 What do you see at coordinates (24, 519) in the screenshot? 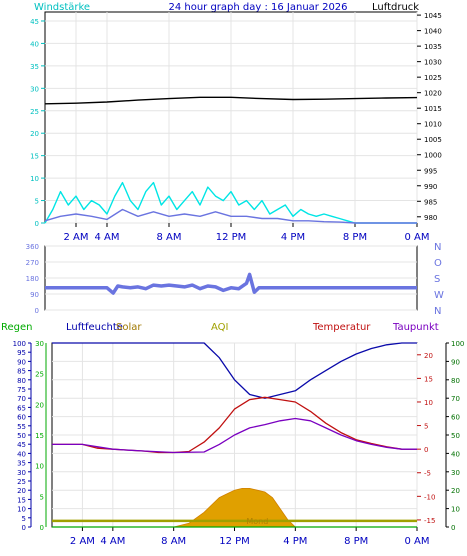
I see `humidity-tick-label: 5` at bounding box center [24, 519].